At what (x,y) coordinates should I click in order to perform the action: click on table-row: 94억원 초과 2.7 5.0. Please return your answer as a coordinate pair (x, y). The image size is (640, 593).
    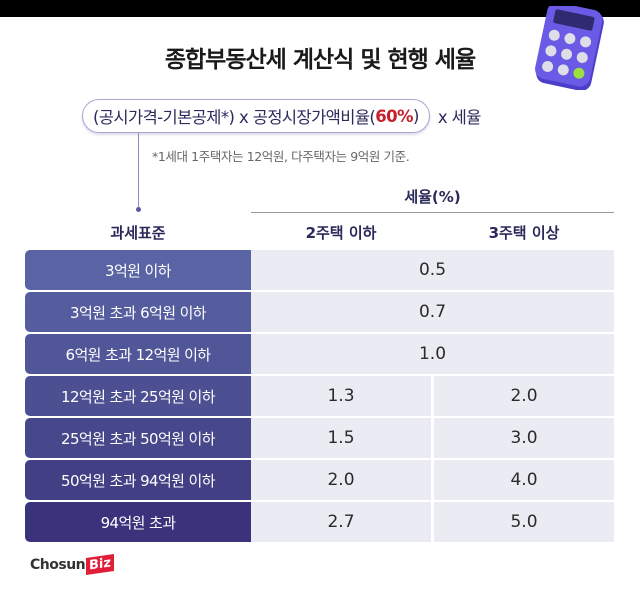
    Looking at the image, I should click on (319, 522).